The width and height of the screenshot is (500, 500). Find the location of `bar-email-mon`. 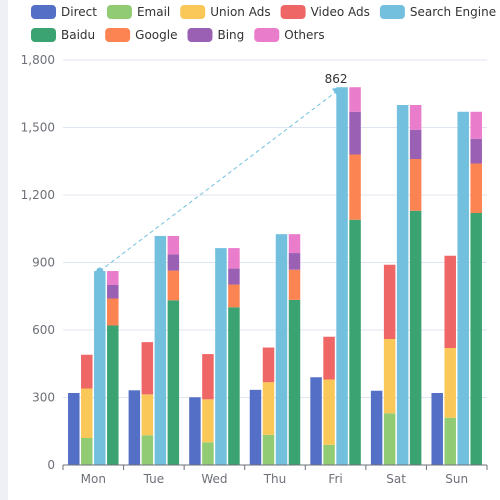

bar-email-mon is located at coordinates (87, 451).